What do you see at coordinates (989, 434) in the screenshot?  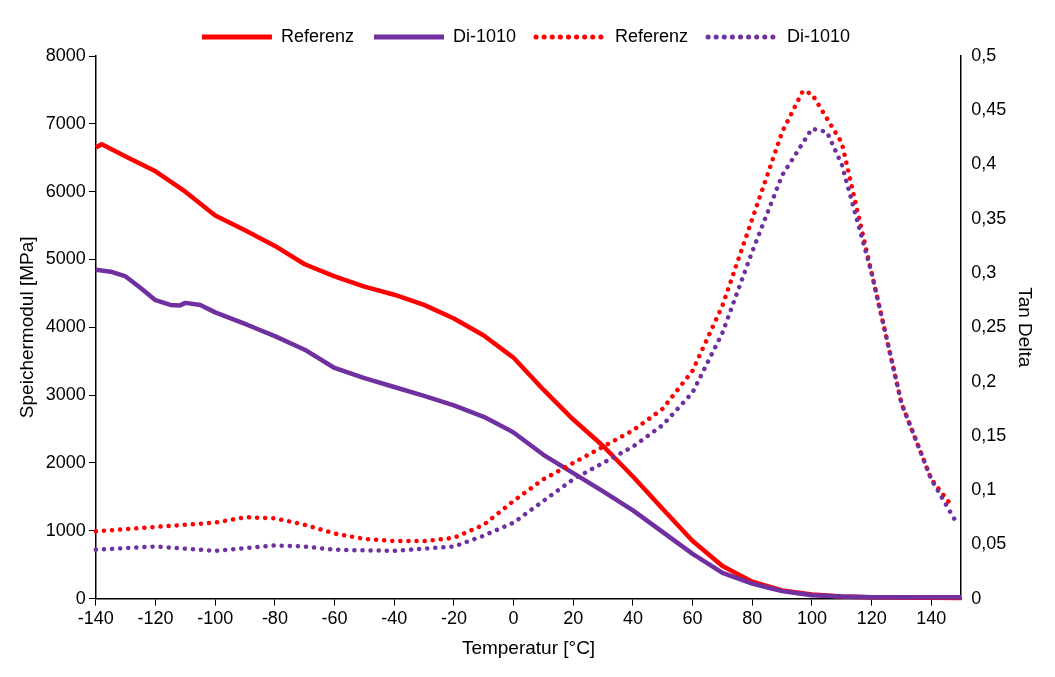 I see `y2-tick-label: 0,15` at bounding box center [989, 434].